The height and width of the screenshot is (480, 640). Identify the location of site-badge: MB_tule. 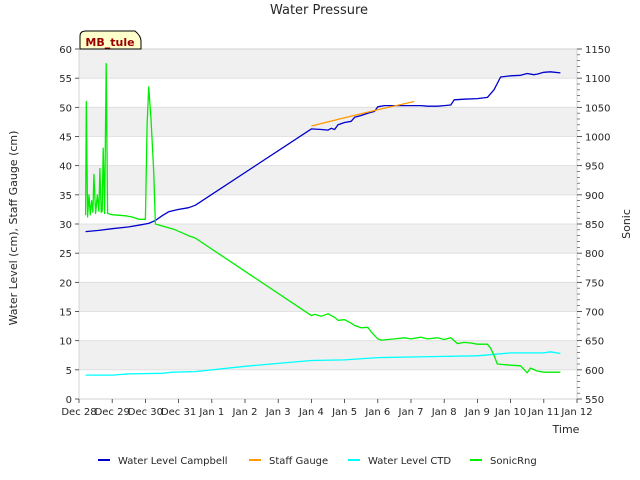
(110, 40).